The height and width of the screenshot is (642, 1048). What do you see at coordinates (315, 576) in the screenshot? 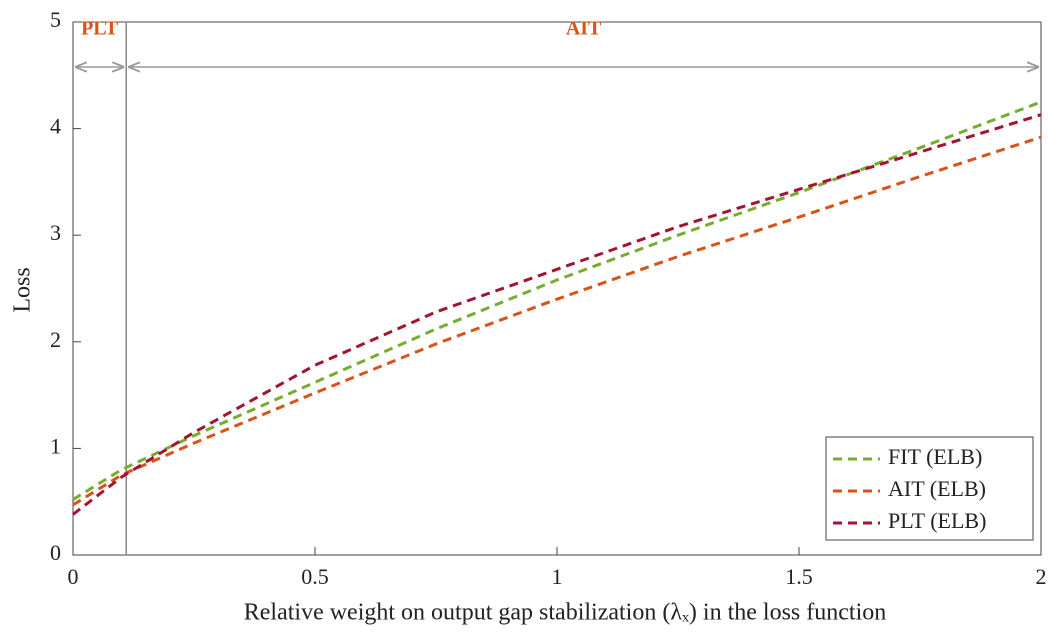
I see `x-tick-label: 0.5` at bounding box center [315, 576].